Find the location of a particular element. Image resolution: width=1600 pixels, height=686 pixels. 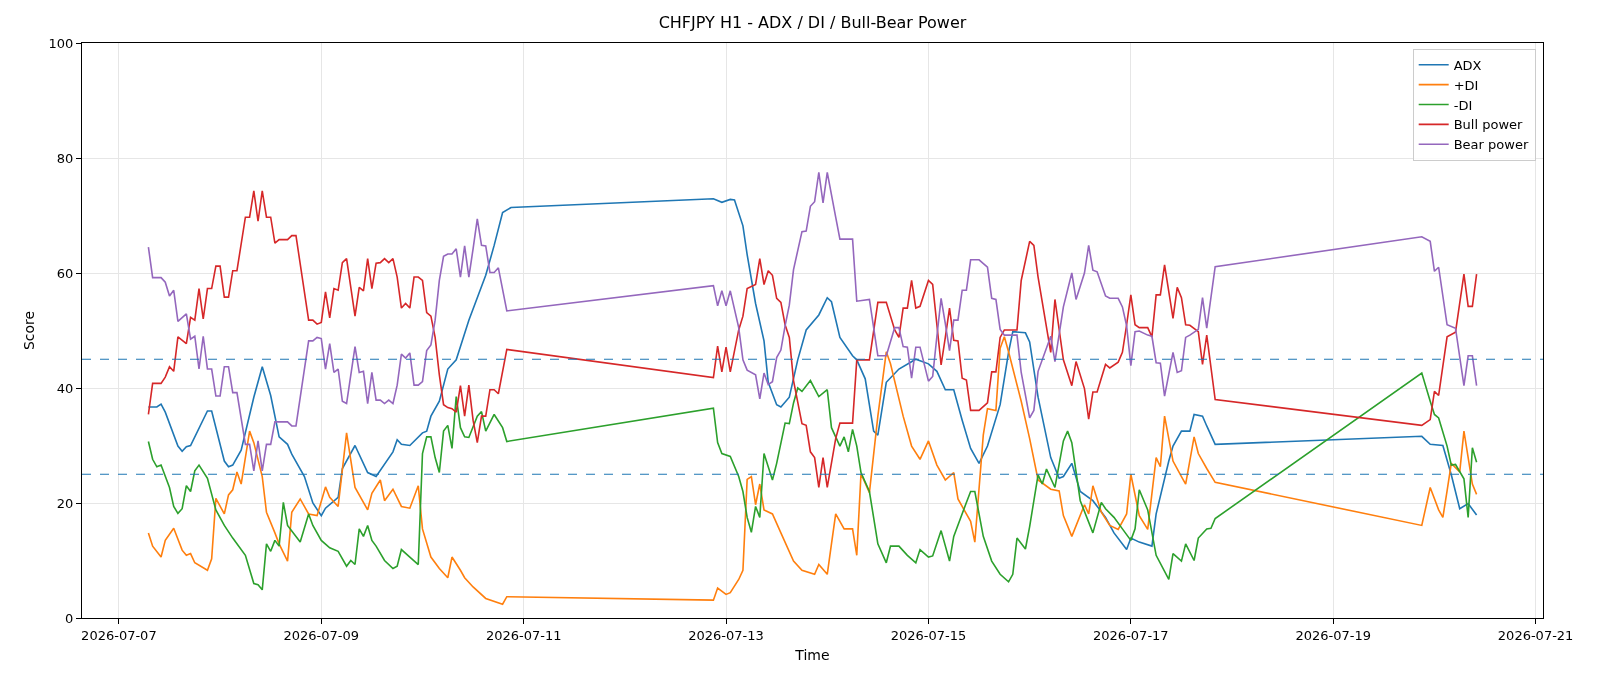

x-tick-label: 2026-07-13 is located at coordinates (726, 635).